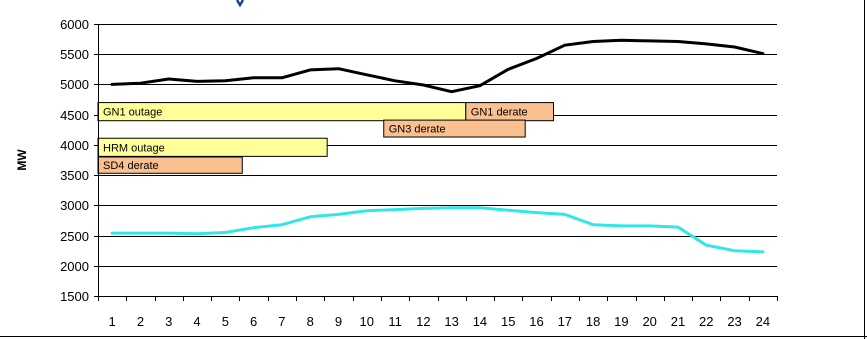 Image resolution: width=867 pixels, height=339 pixels. Describe the element at coordinates (22, 160) in the screenshot. I see `y-axis-label: MW` at that location.